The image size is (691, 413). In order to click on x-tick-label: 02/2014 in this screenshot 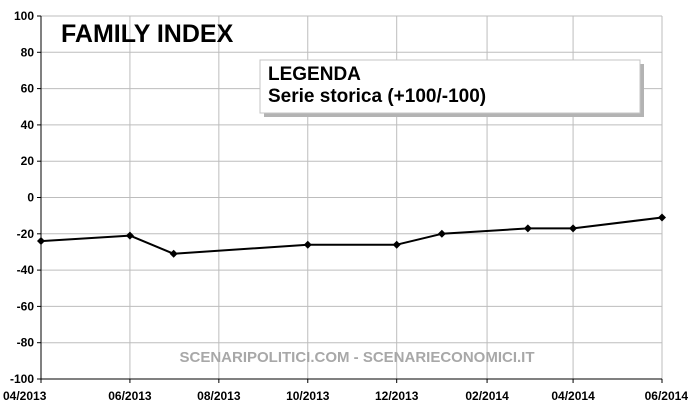, I will do `click(487, 396)`.